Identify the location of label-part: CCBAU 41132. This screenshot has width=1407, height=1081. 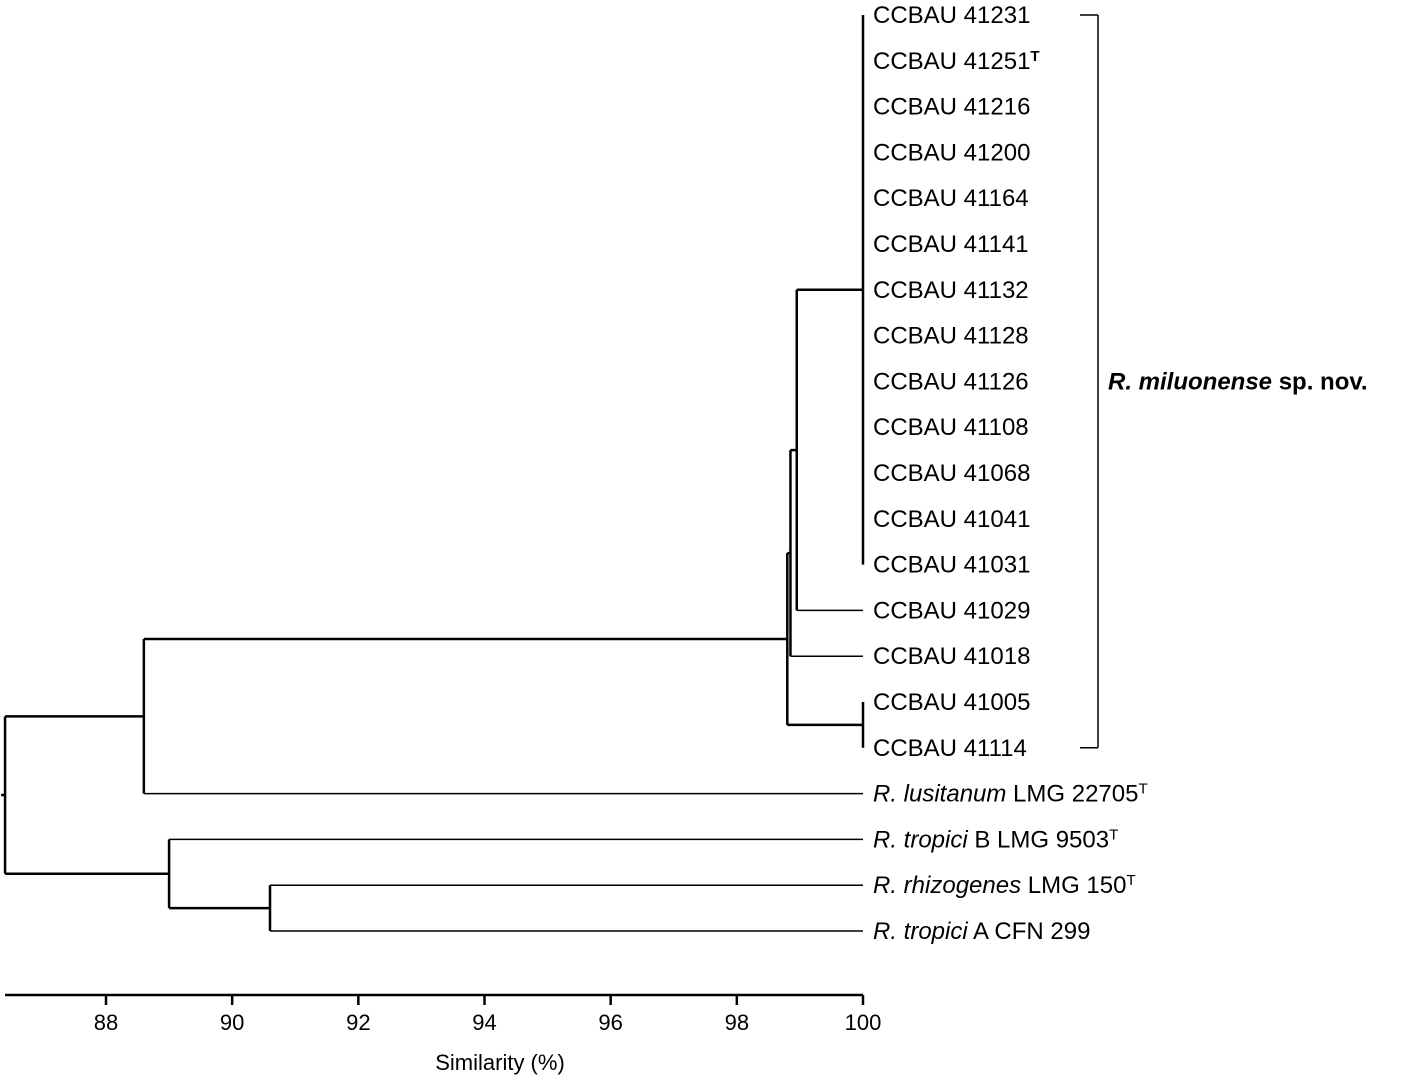
(951, 290).